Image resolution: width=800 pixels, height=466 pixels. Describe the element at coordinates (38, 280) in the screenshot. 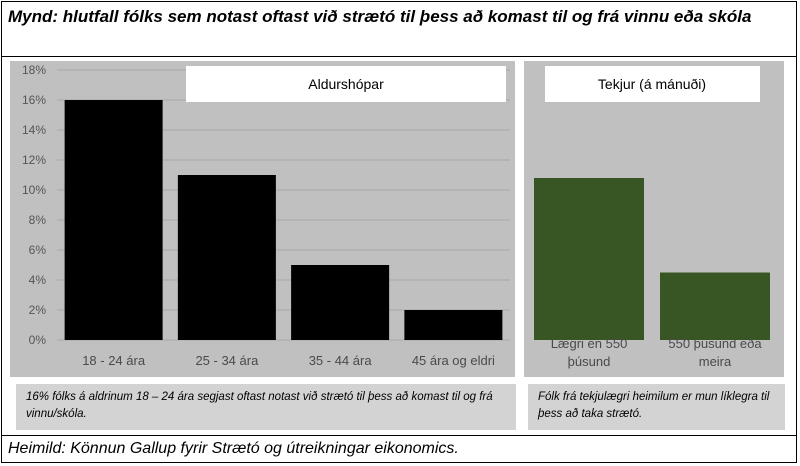

I see `y-tick-label: 4%` at that location.